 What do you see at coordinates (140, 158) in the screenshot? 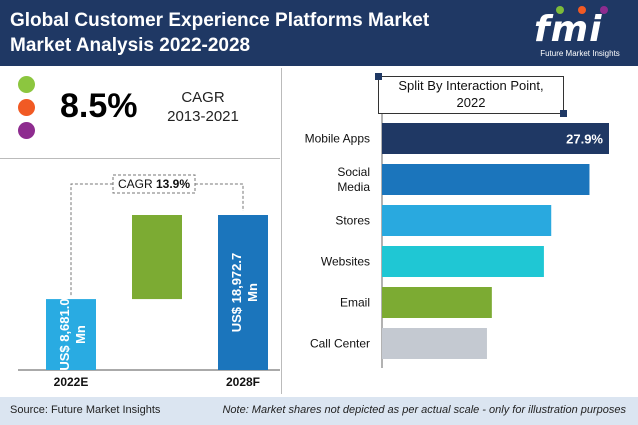
I see `section-divider-horizontal` at bounding box center [140, 158].